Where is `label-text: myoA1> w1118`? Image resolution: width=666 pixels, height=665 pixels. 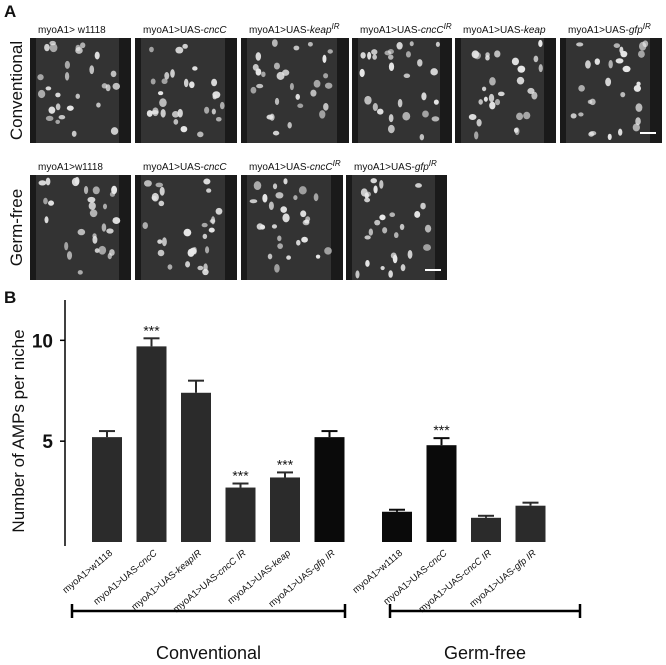
label-text: myoA1> w1118 is located at coordinates (72, 30).